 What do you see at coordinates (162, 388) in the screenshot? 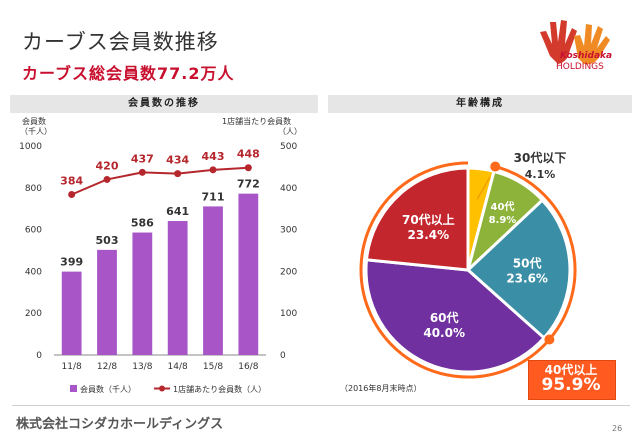
I see `legend-line-marker` at bounding box center [162, 388].